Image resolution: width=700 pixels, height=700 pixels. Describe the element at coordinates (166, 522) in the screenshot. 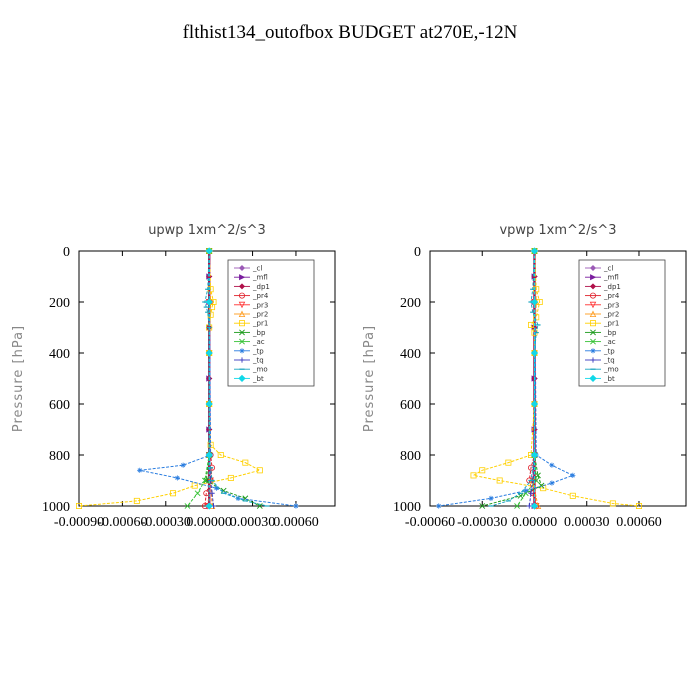

I see `x-tick-label: -0.00030` at that location.